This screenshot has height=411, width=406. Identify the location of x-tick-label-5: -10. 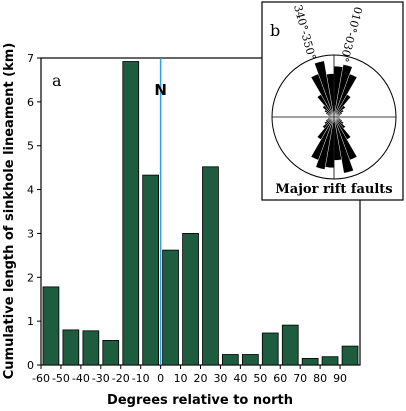
(141, 378).